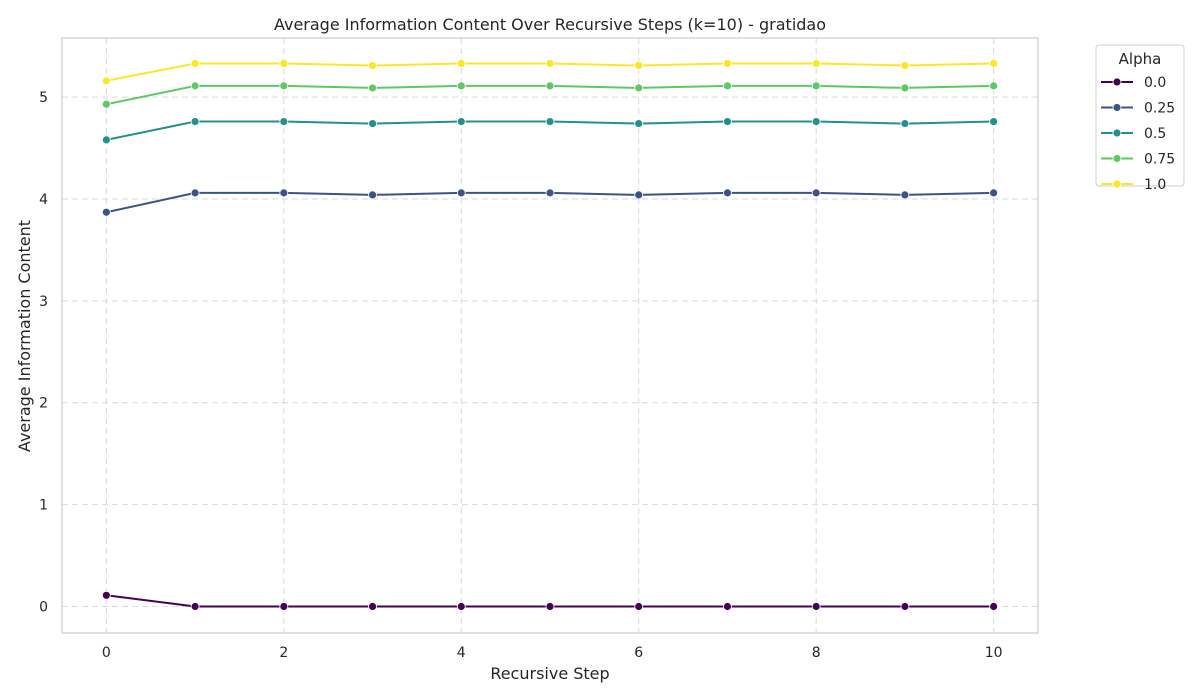  What do you see at coordinates (43, 302) in the screenshot?
I see `y-tick-label: 3` at bounding box center [43, 302].